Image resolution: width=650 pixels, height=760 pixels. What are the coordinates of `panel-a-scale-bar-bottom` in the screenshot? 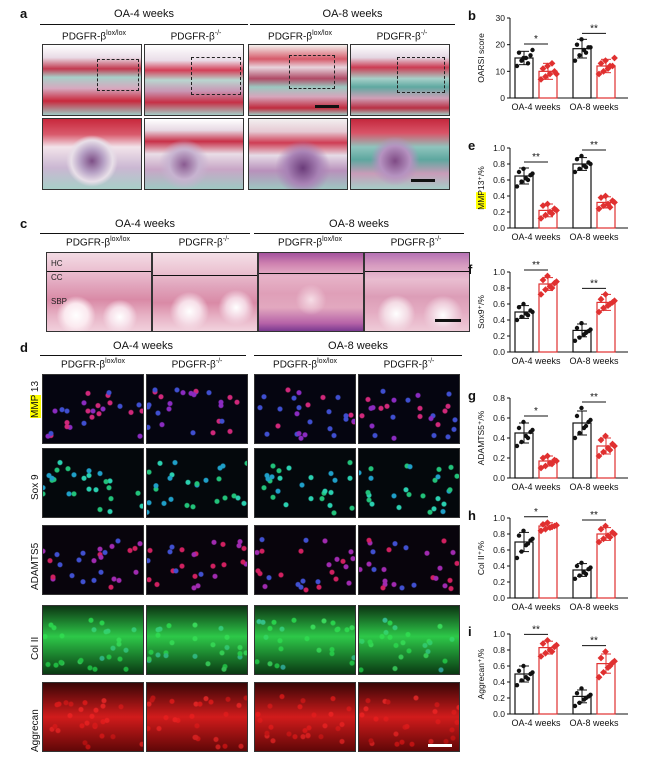 It's located at (423, 180).